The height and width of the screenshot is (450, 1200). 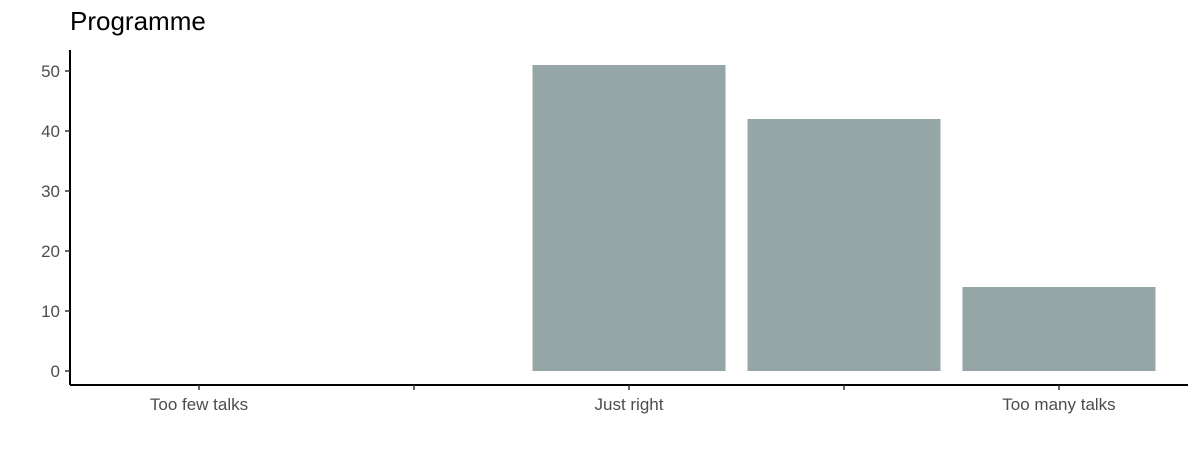 What do you see at coordinates (138, 21) in the screenshot?
I see `chart-title: Programme` at bounding box center [138, 21].